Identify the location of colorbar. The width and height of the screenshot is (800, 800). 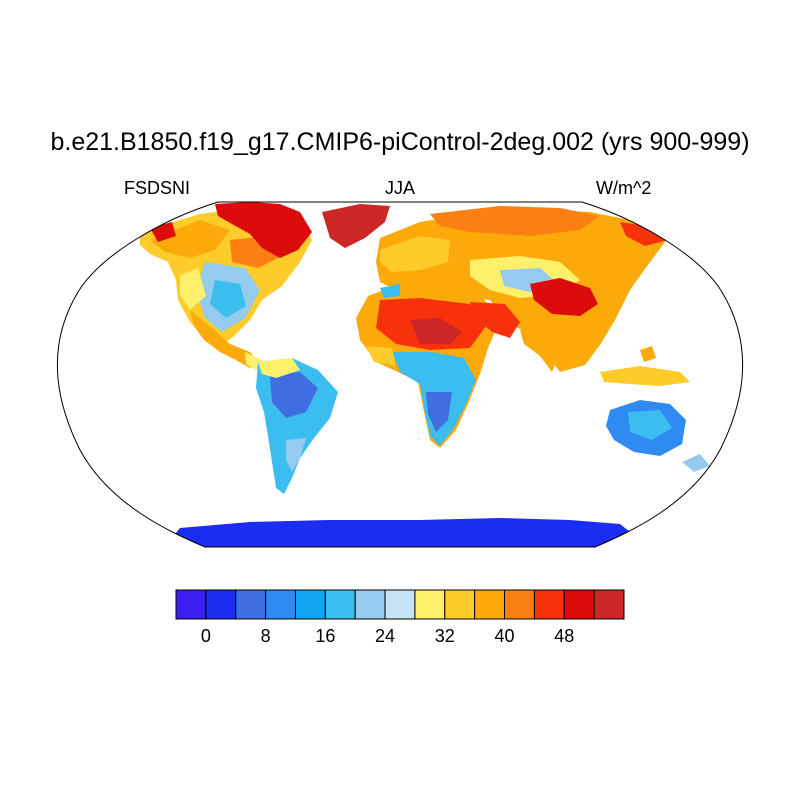
(400, 604).